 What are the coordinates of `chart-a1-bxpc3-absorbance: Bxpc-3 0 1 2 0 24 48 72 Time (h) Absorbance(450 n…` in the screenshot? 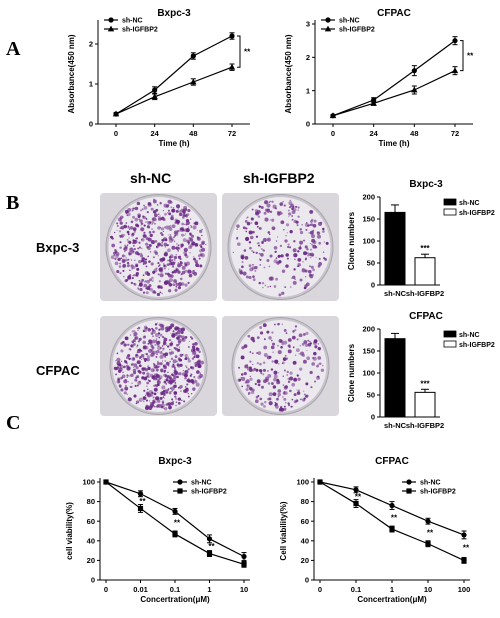 It's located at (160, 82).